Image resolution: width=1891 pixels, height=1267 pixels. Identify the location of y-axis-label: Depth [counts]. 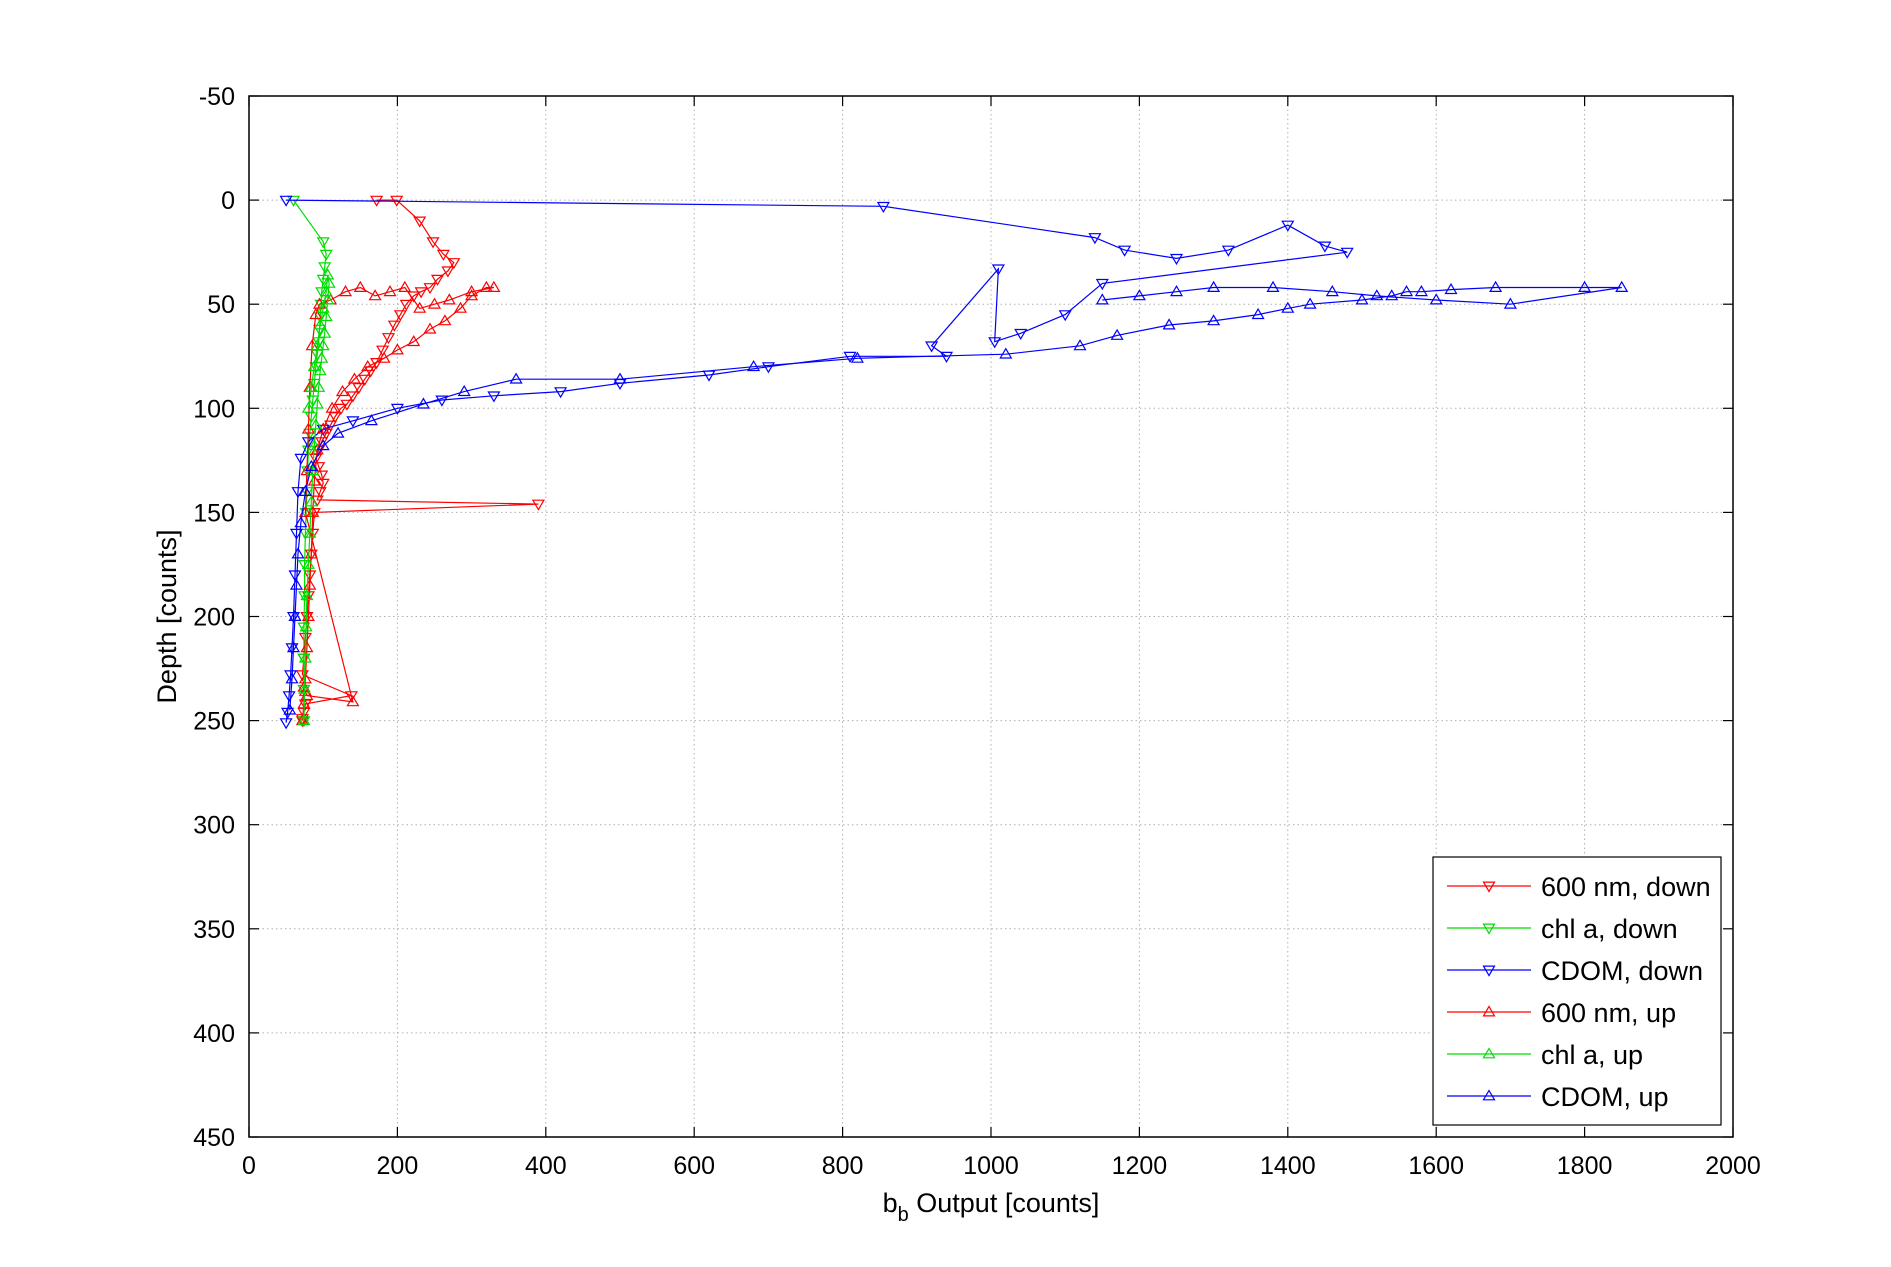
(167, 616).